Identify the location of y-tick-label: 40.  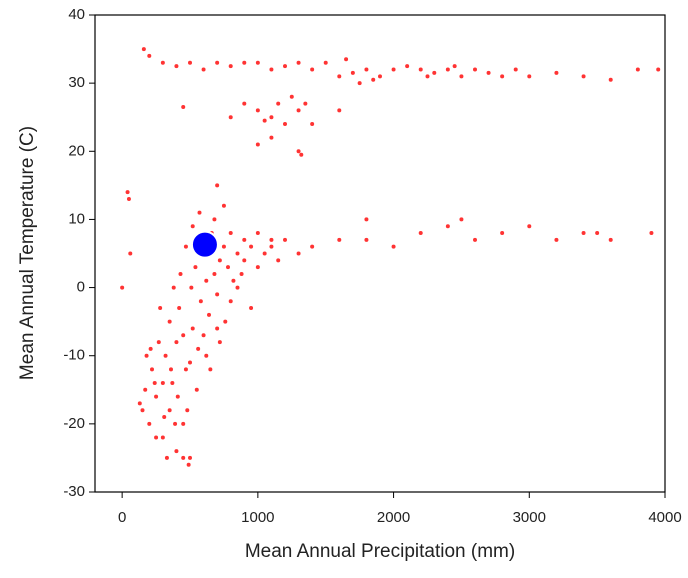
(76, 14).